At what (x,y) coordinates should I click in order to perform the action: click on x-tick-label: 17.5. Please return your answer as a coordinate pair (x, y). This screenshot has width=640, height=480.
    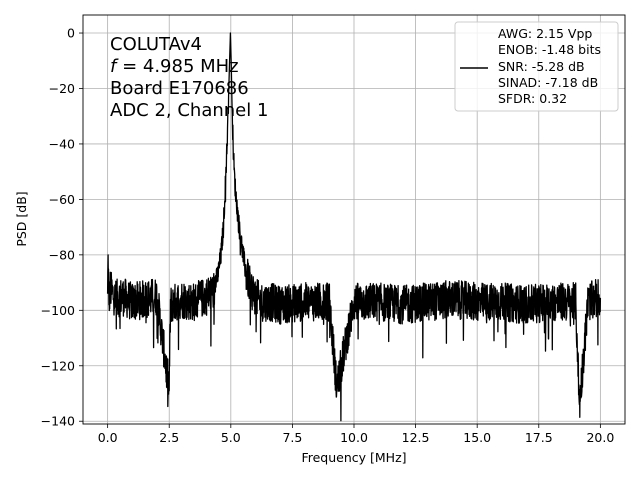
    Looking at the image, I should click on (539, 437).